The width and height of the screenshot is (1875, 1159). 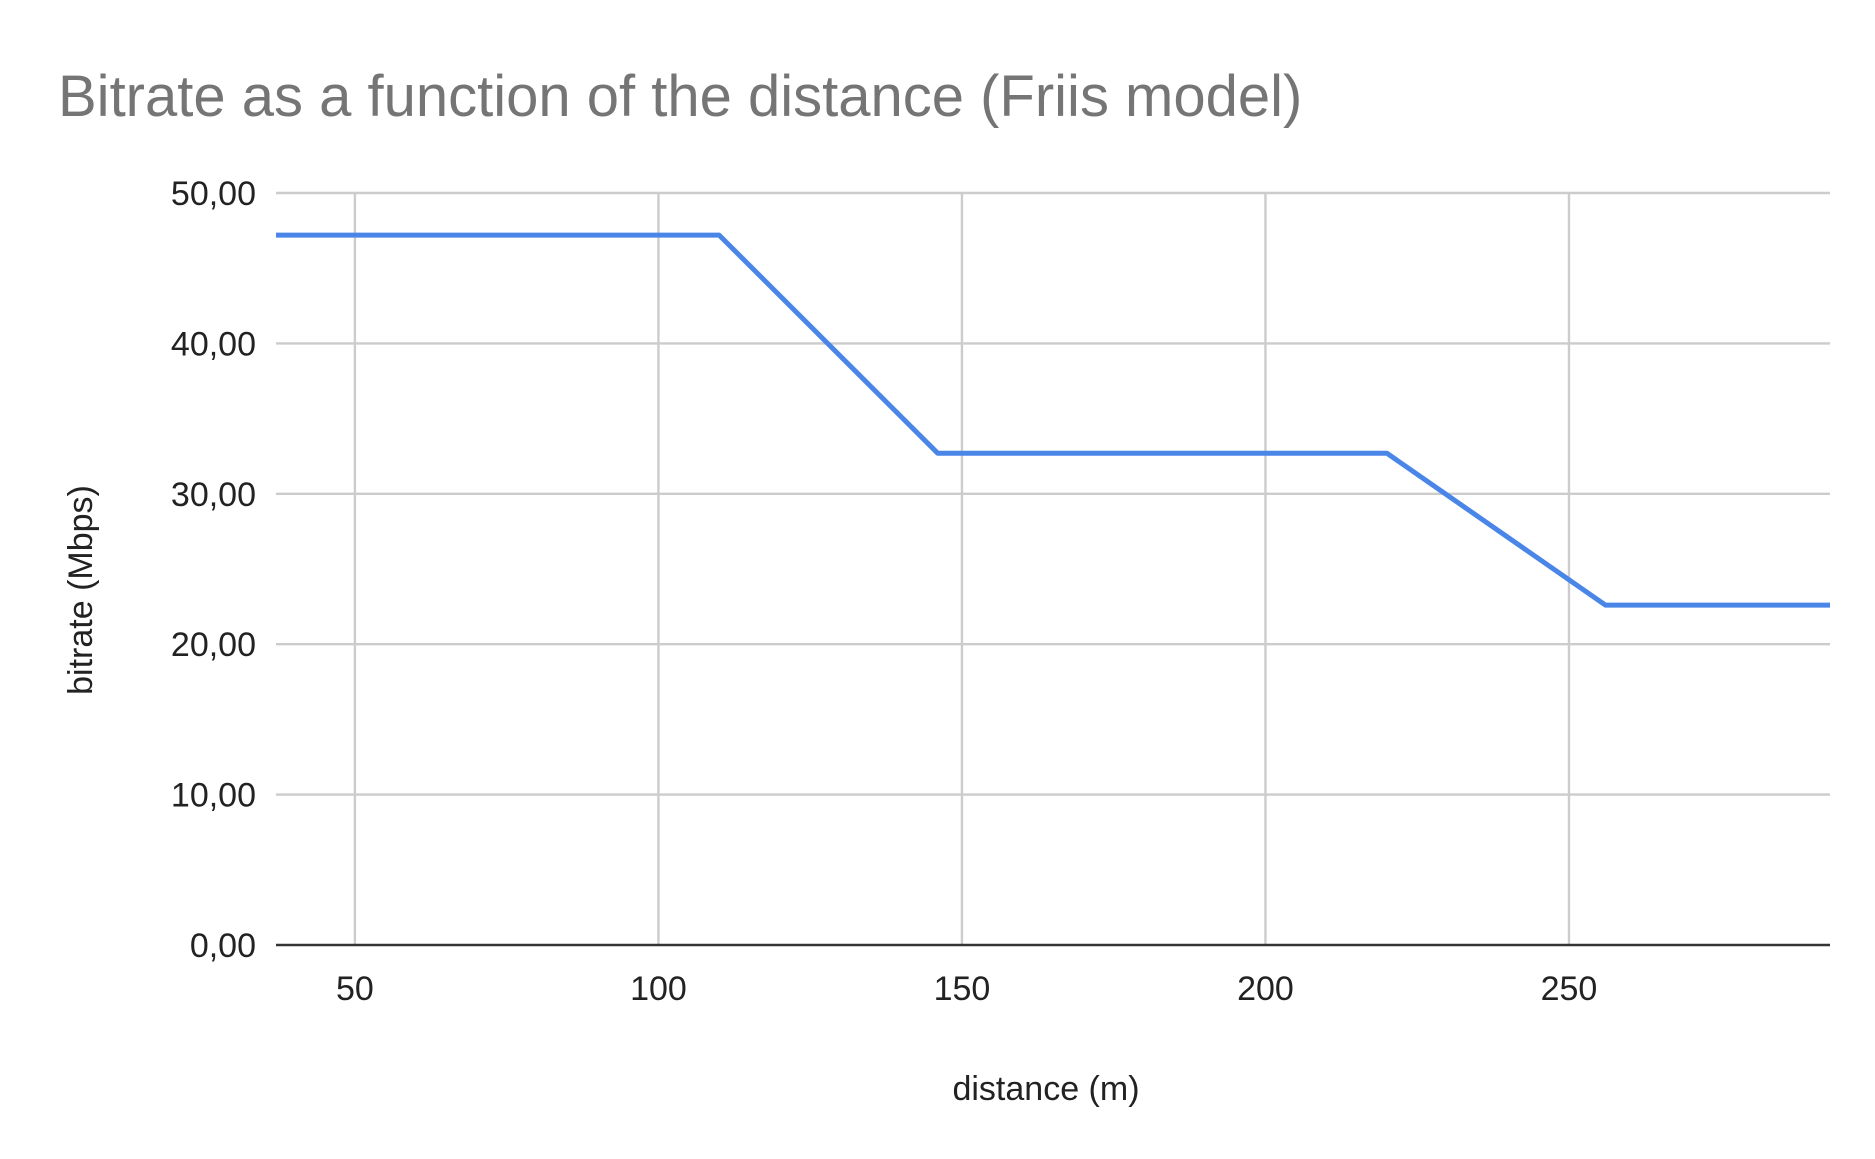 I want to click on y-tick-label: 40,00, so click(x=213, y=344).